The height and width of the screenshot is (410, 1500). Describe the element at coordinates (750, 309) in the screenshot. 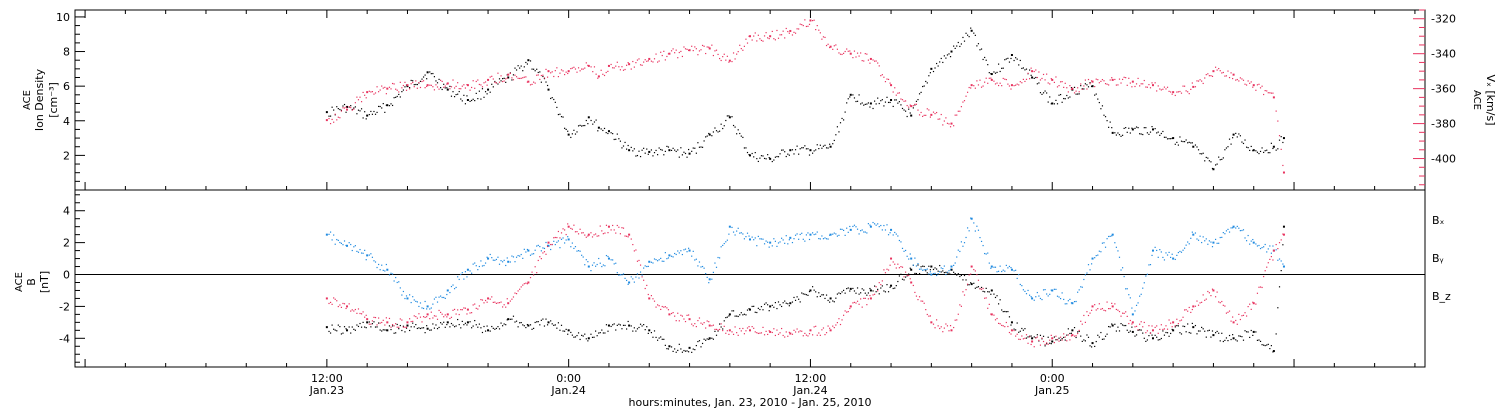

I see `bx-point` at that location.